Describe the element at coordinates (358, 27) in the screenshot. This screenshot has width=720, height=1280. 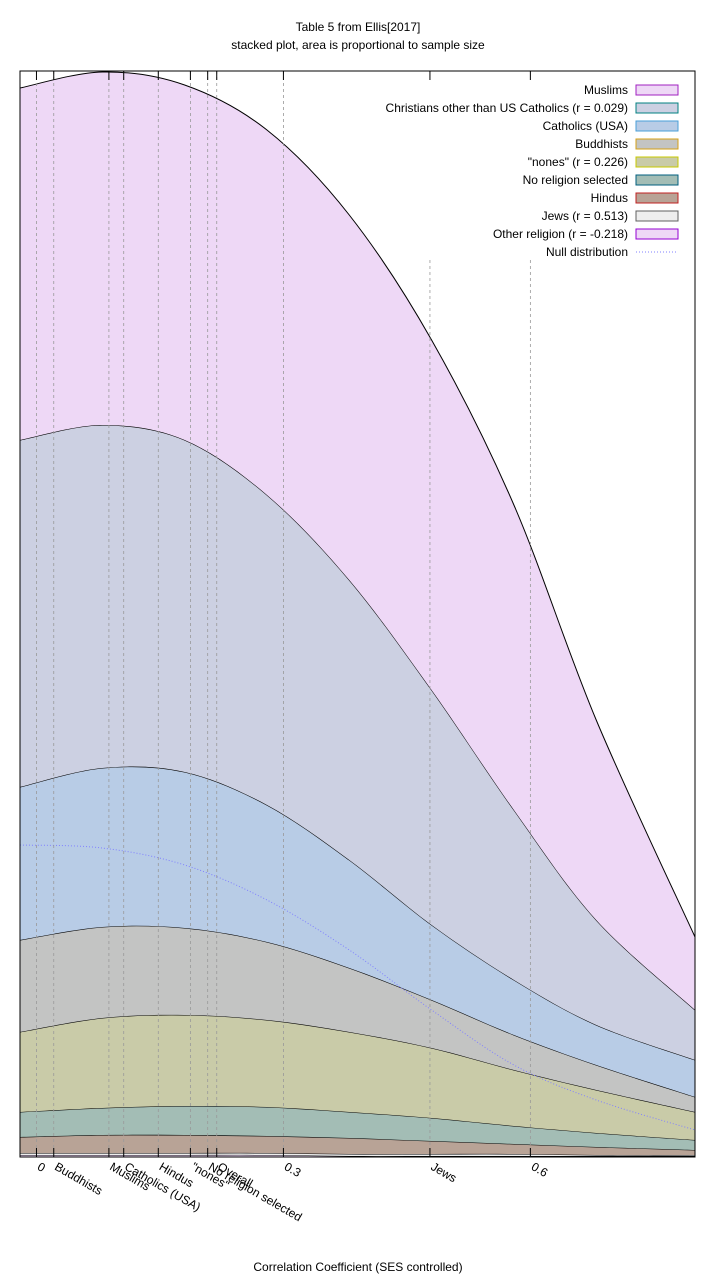
I see `chart-title: Table 5 from Ellis[2017]` at that location.